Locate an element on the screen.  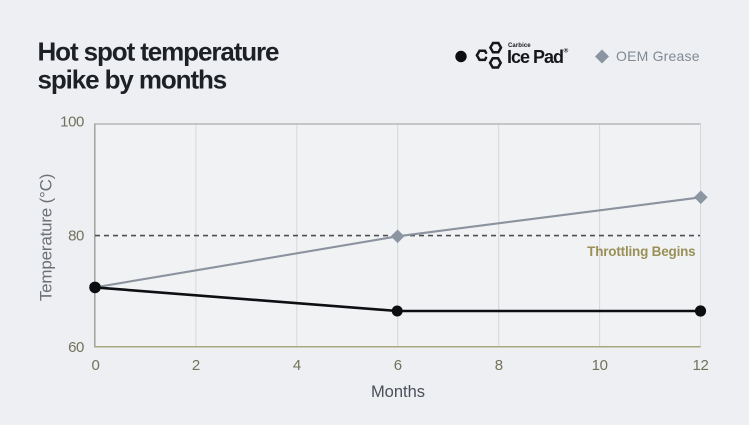
svg-text: 8 is located at coordinates (499, 365).